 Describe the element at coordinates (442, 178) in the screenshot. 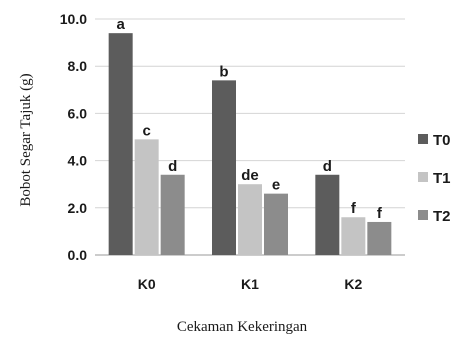

I see `legend-label: T1` at that location.